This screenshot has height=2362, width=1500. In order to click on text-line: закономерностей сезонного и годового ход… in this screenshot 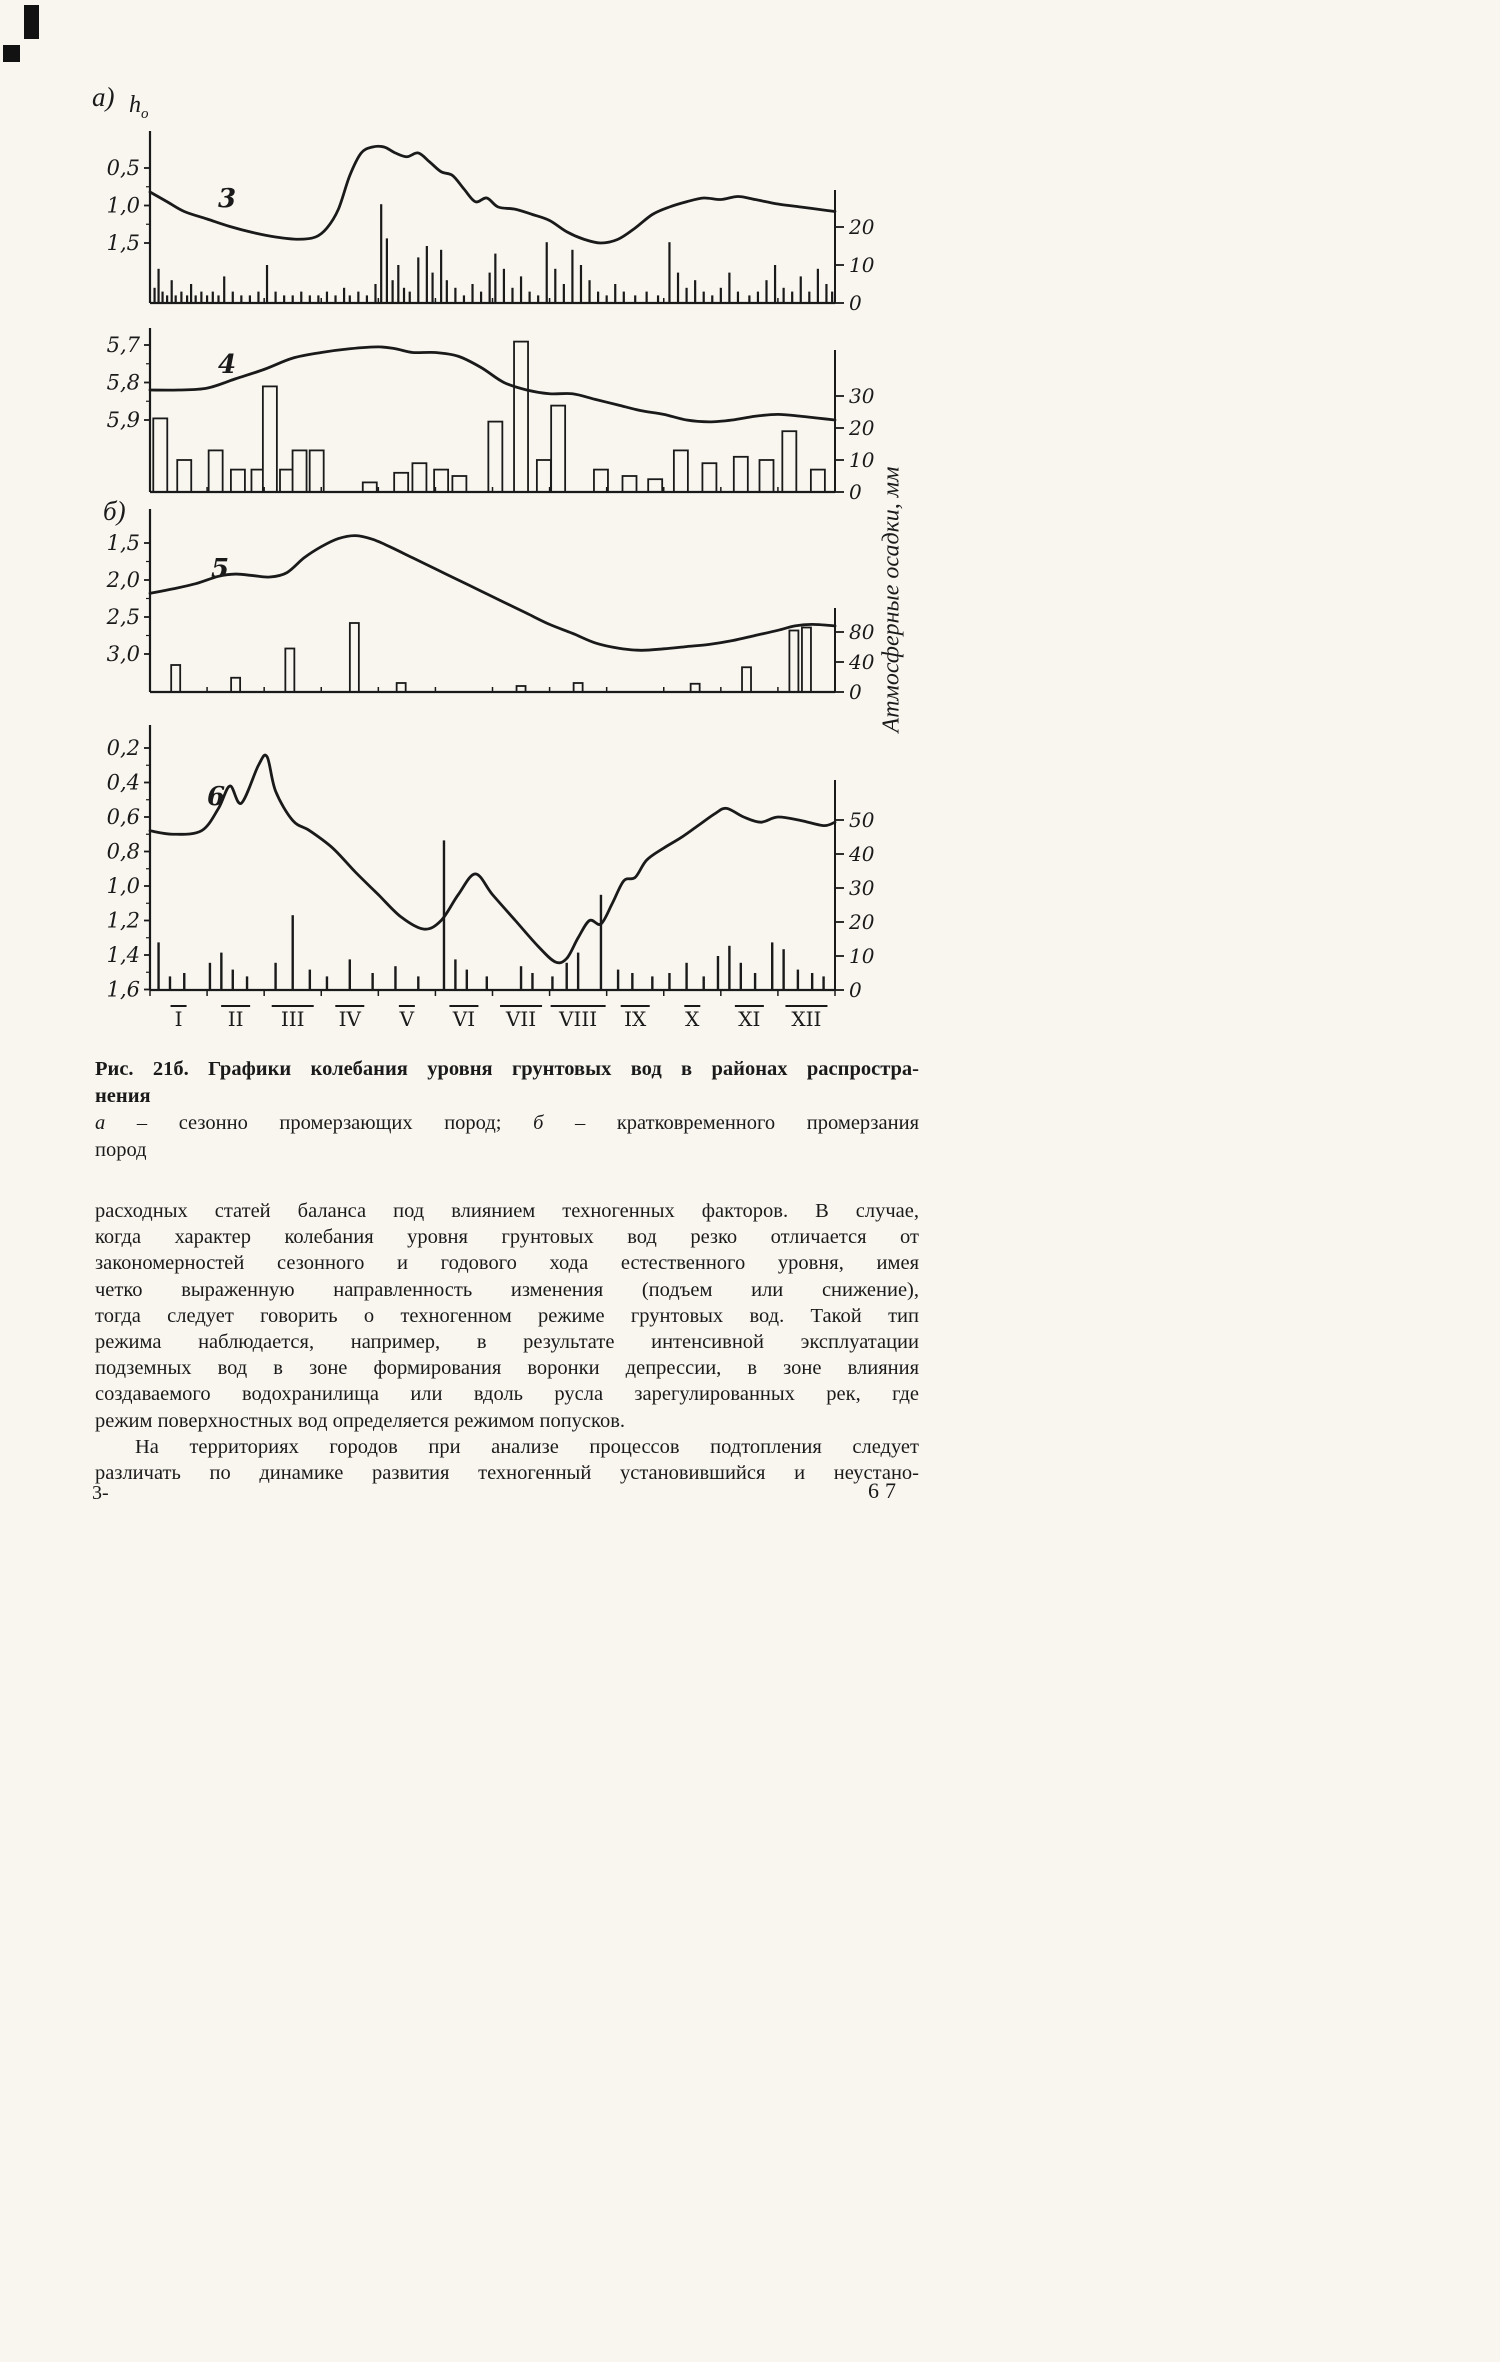, I will do `click(507, 1263)`.